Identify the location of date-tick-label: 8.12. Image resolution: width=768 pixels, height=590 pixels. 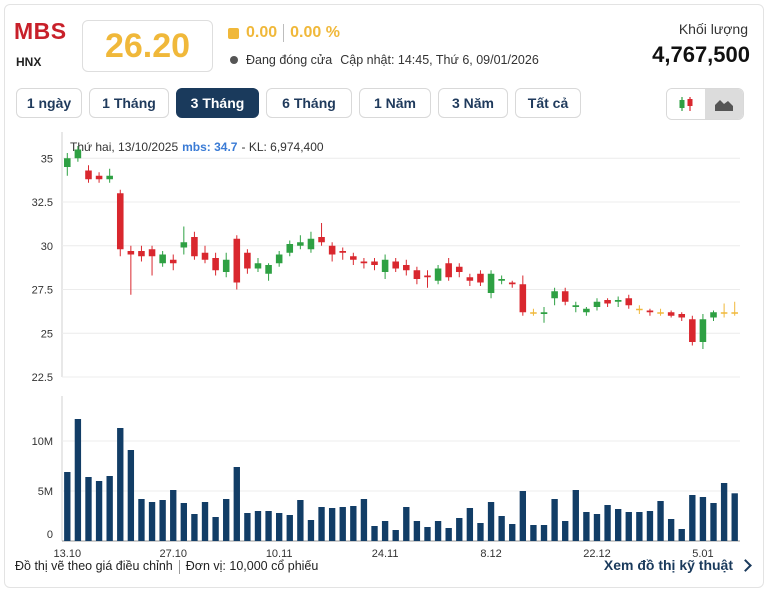
(490, 554).